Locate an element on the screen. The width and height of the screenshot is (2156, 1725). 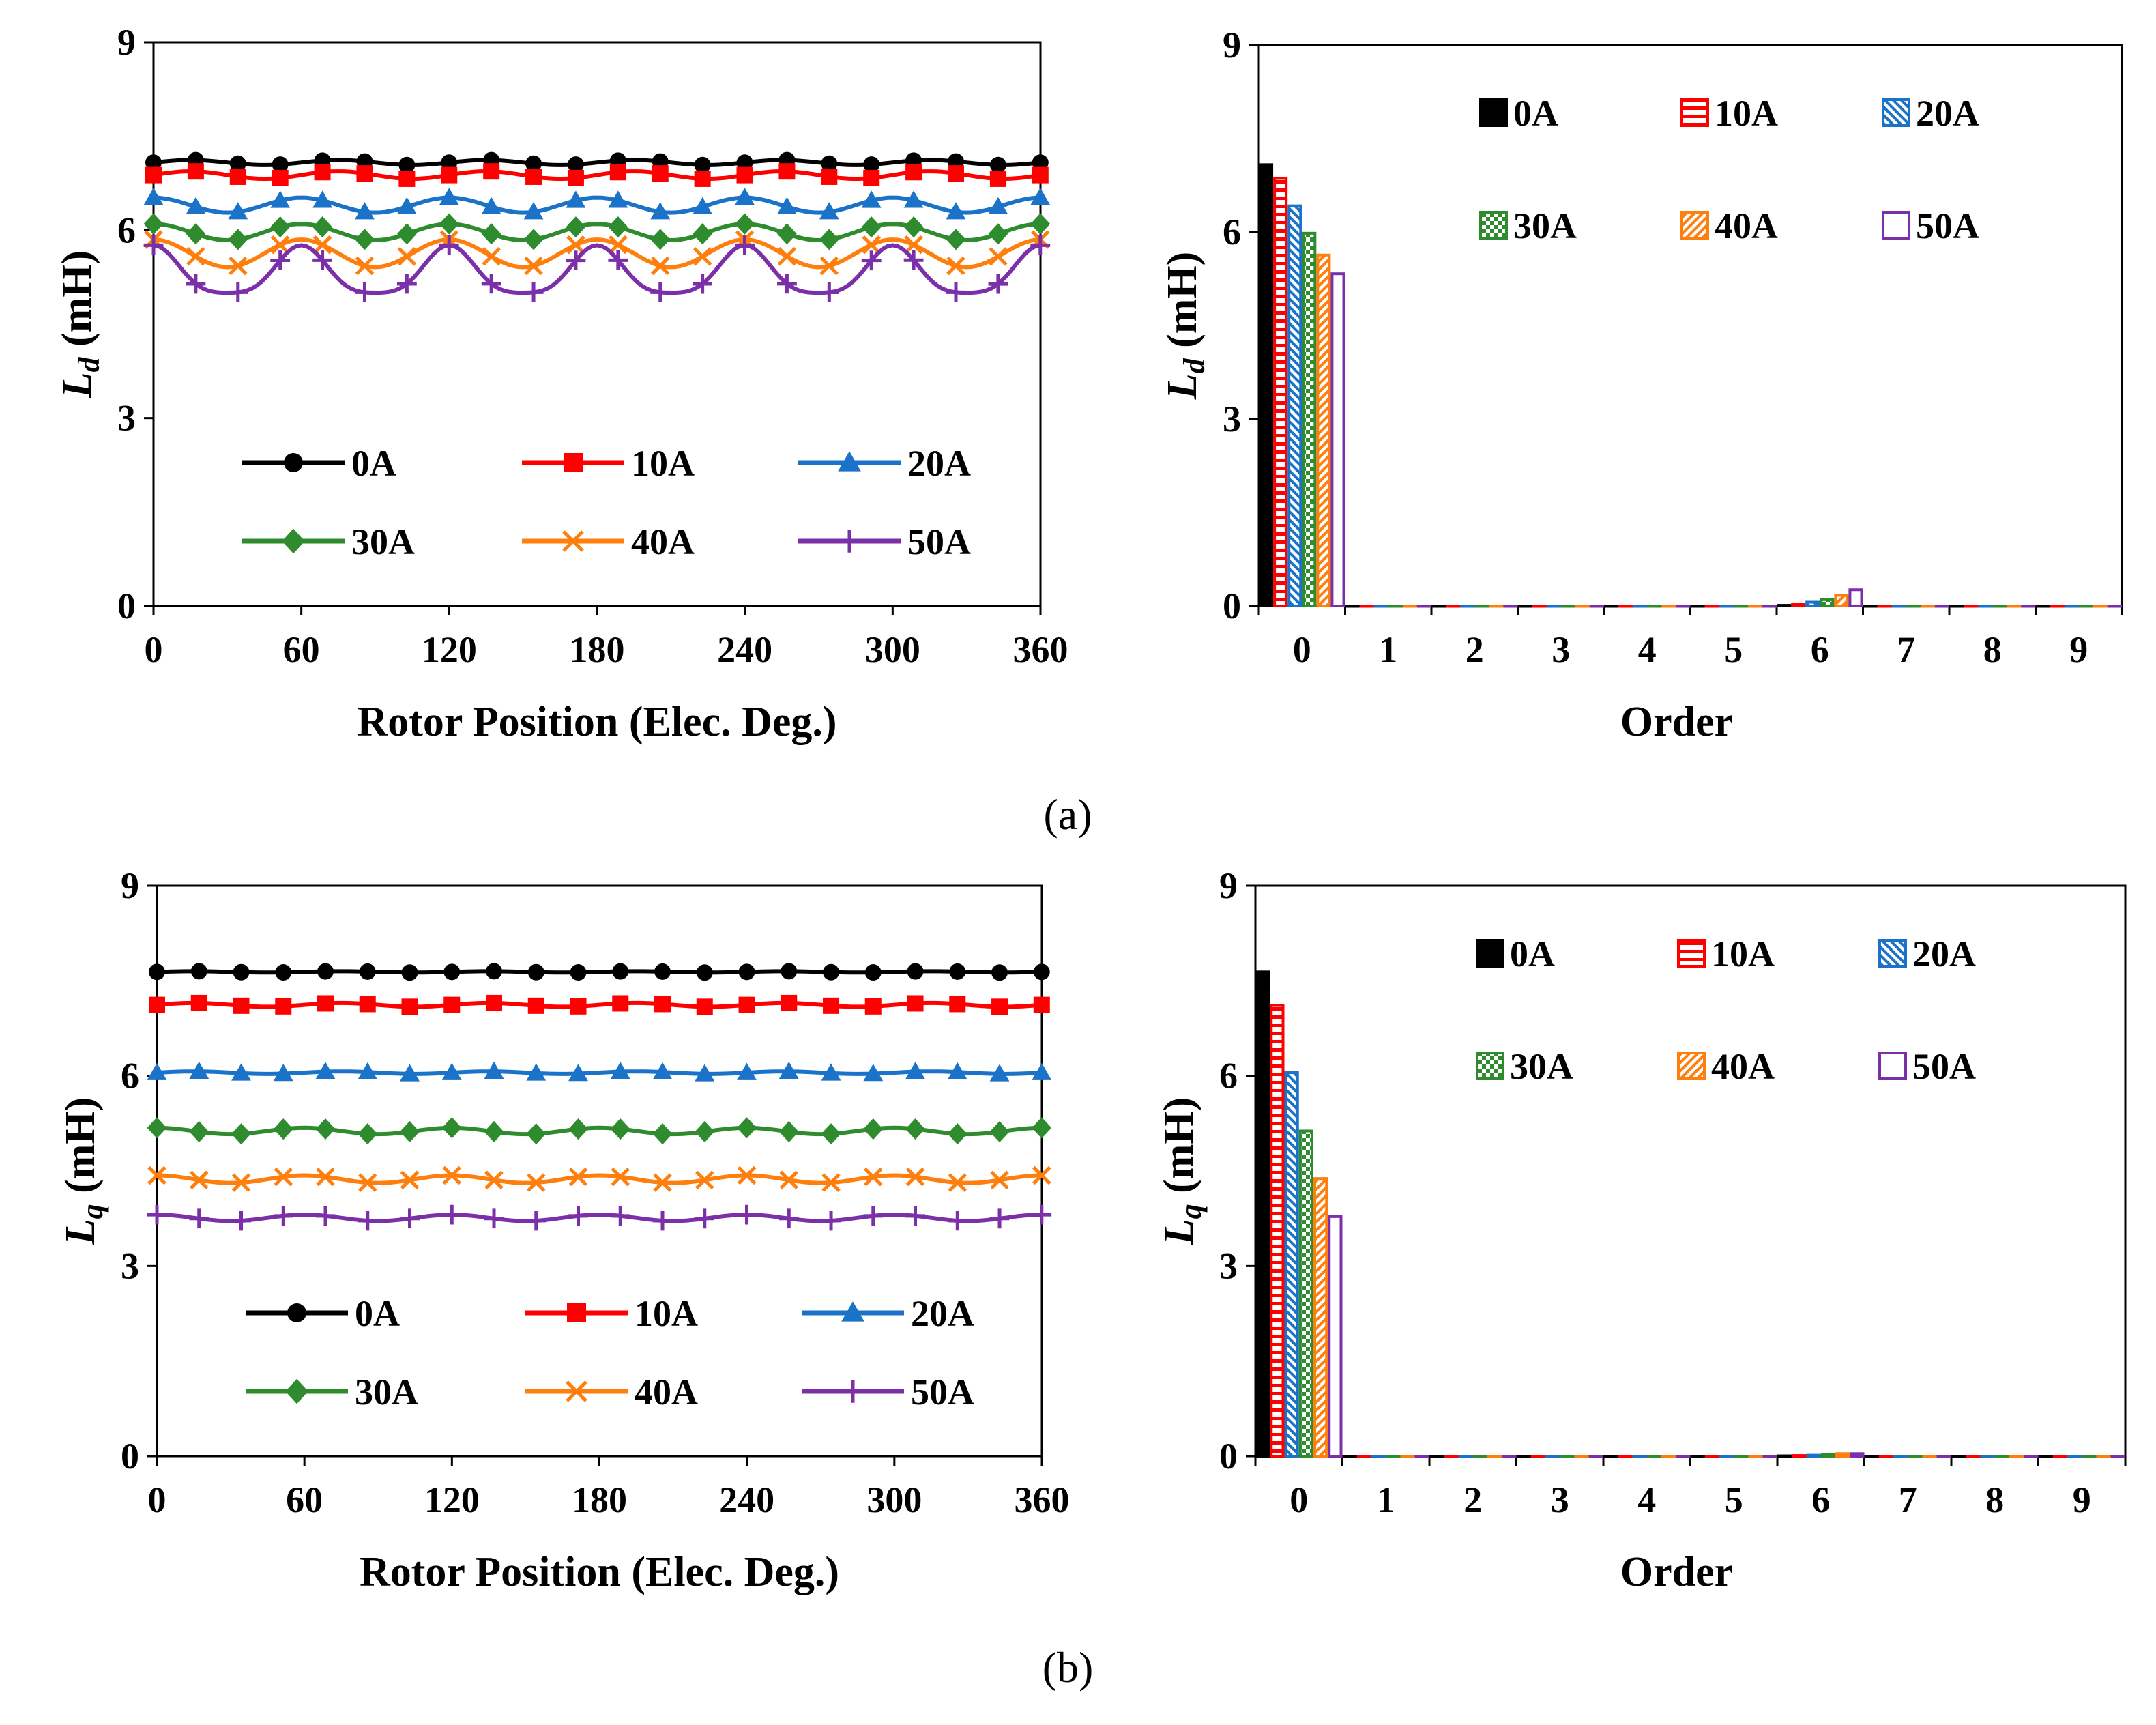
x-tick-label: 8 is located at coordinates (1992, 649).